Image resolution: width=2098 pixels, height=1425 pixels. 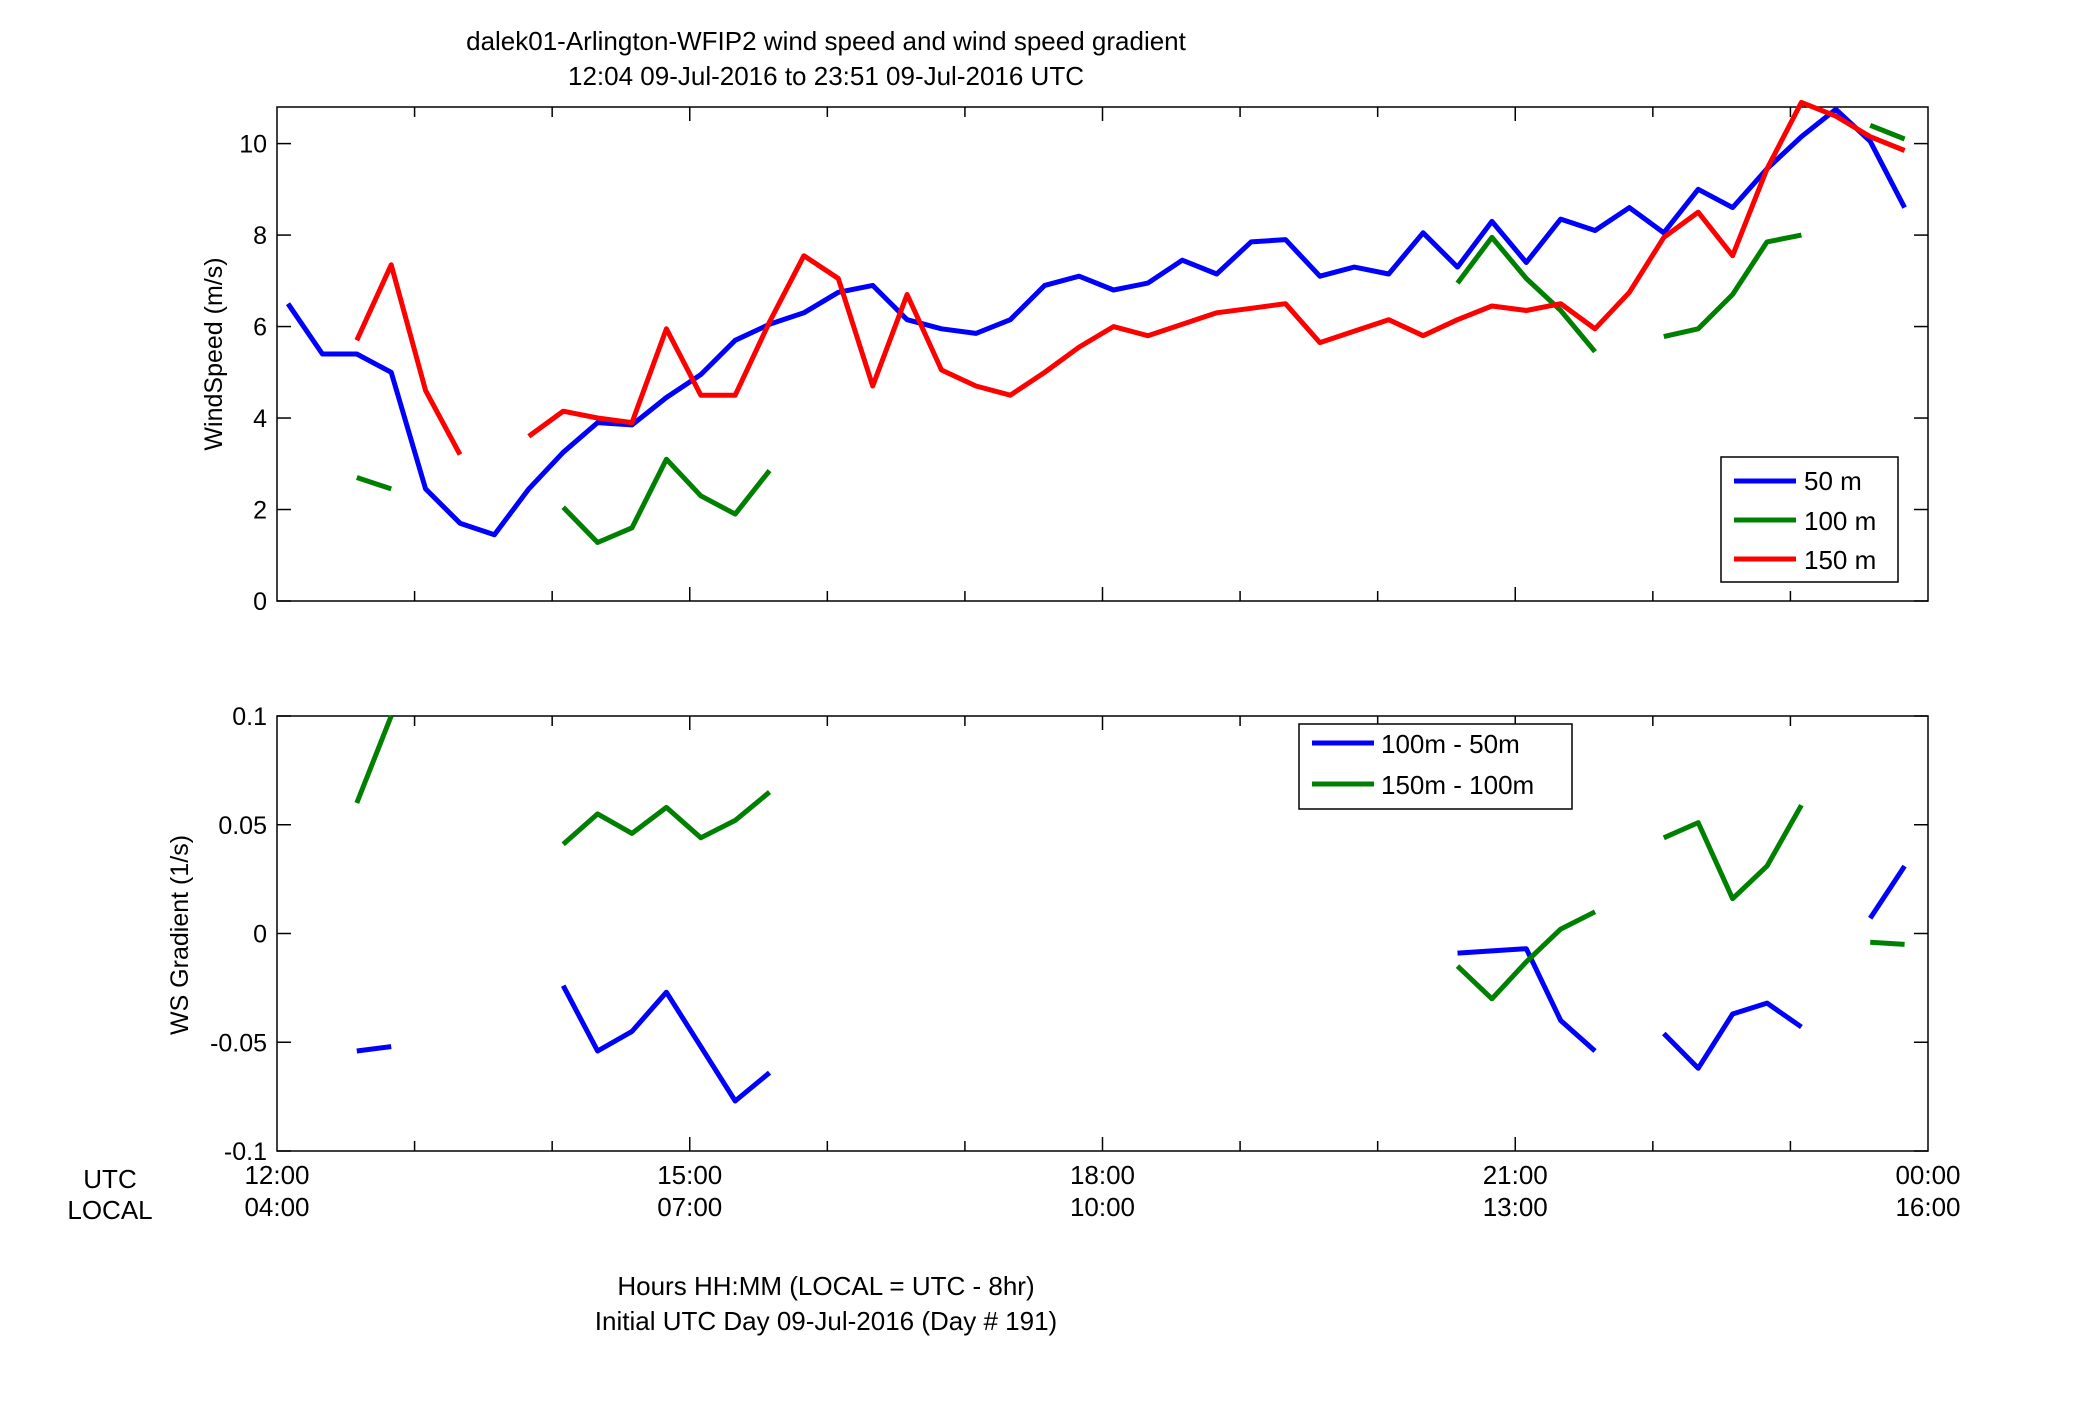 What do you see at coordinates (242, 826) in the screenshot?
I see `gradient-y-tick-label: 0.05` at bounding box center [242, 826].